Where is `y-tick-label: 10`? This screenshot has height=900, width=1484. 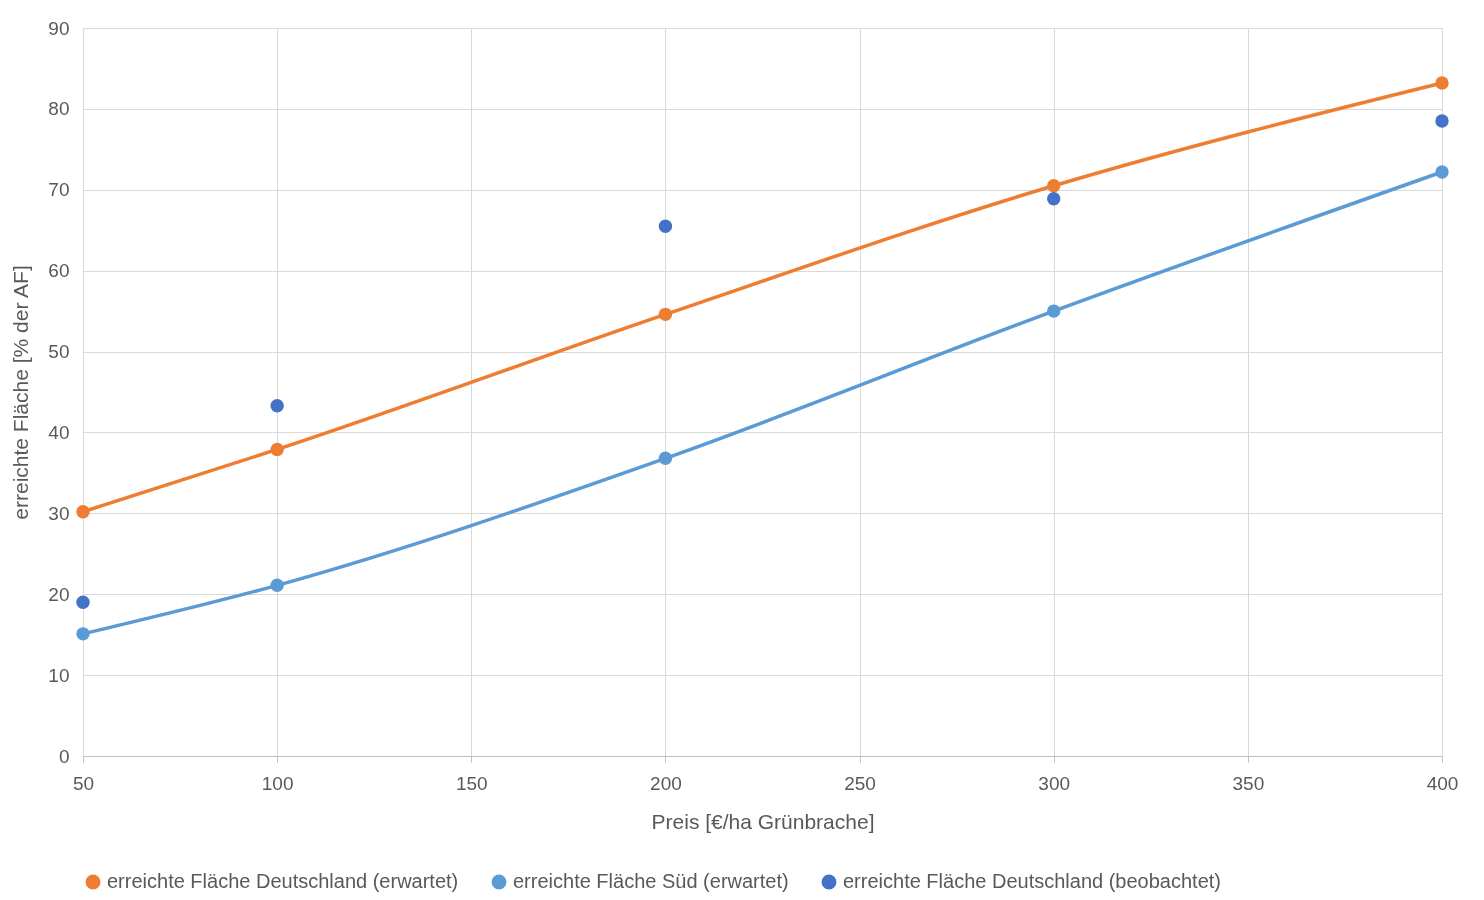 y-tick-label: 10 is located at coordinates (59, 675).